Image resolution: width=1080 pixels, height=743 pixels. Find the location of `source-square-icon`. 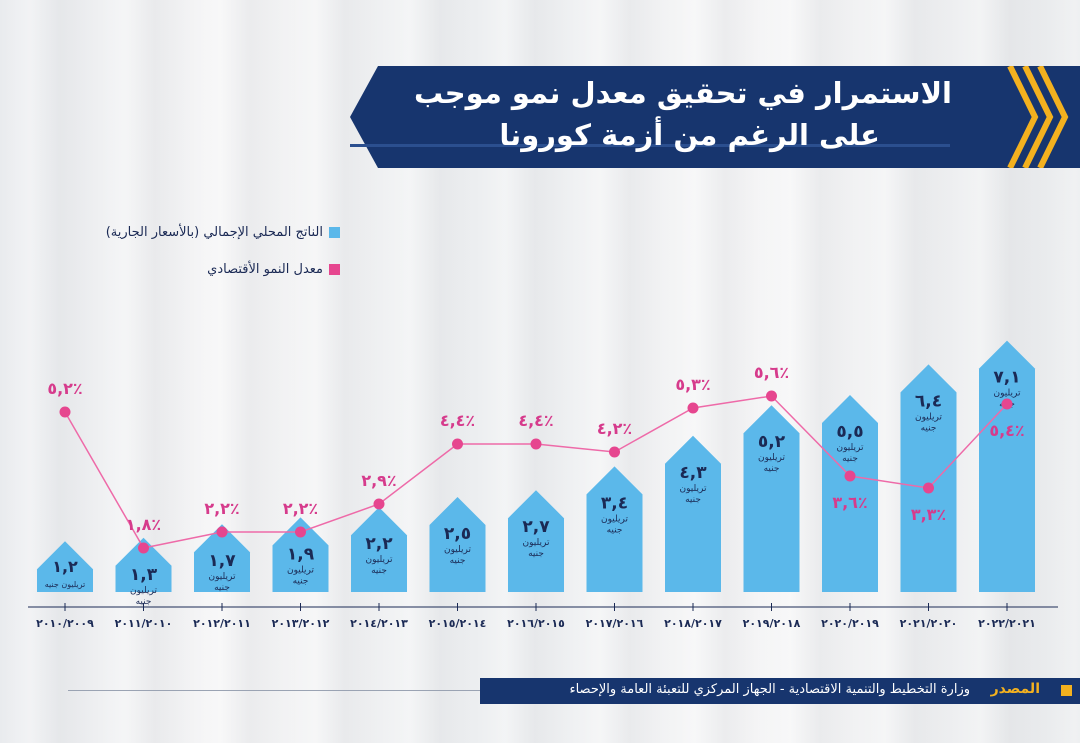

source-square-icon is located at coordinates (1066, 690).